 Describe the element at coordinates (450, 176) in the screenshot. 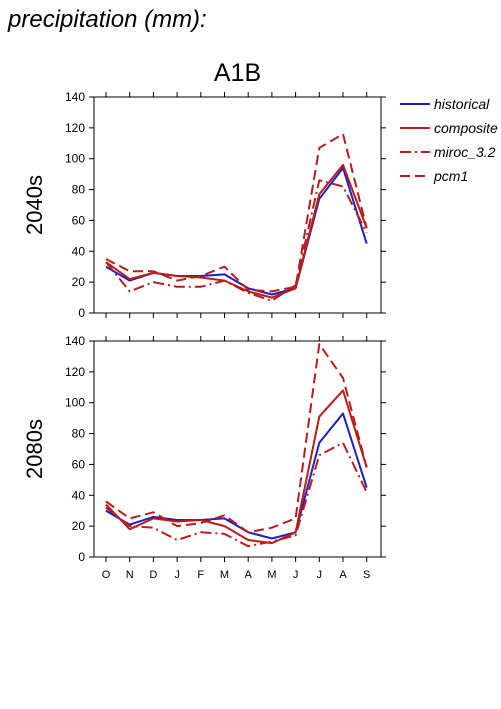

I see `legend-label: pcm1` at that location.